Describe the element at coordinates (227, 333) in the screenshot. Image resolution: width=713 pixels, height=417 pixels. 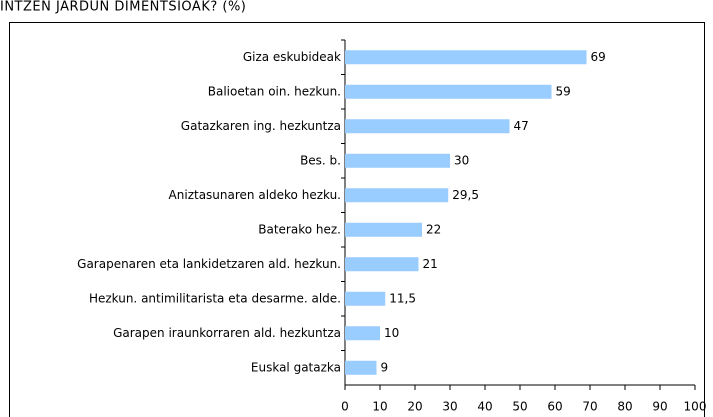
I see `y-tick-label: Garapen iraunkorraren ald. hezkuntza` at that location.